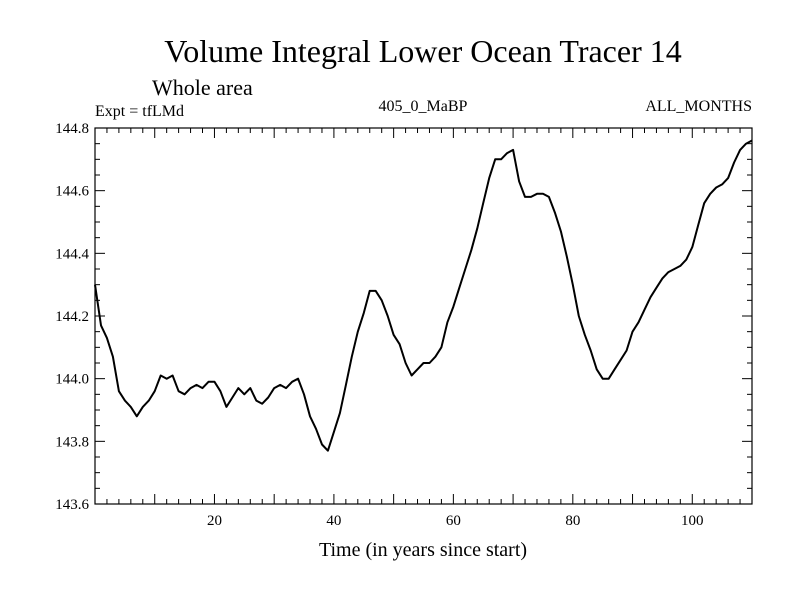 The image size is (800, 600). What do you see at coordinates (72, 442) in the screenshot?
I see `y-tick-label: 143.8` at bounding box center [72, 442].